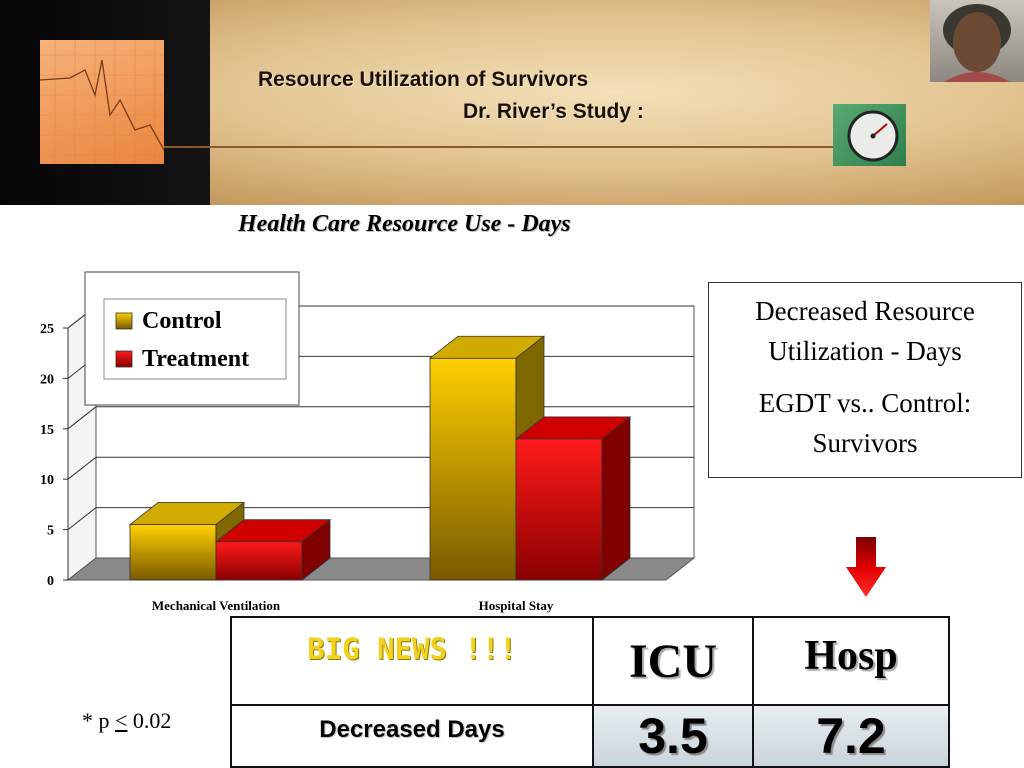  I want to click on hosp-header-cell: Hosp, so click(851, 661).